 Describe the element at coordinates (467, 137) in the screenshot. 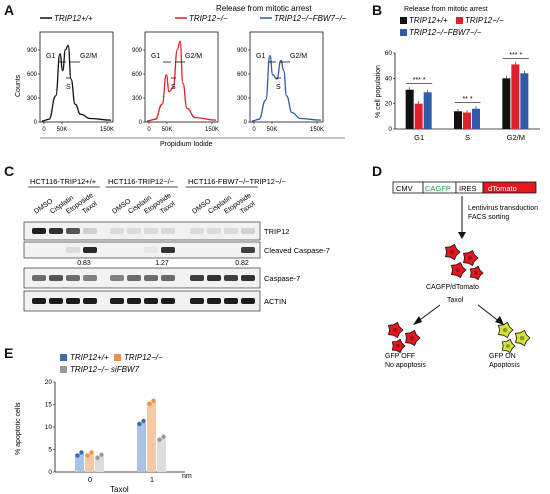

I see `b-category-label: S` at that location.